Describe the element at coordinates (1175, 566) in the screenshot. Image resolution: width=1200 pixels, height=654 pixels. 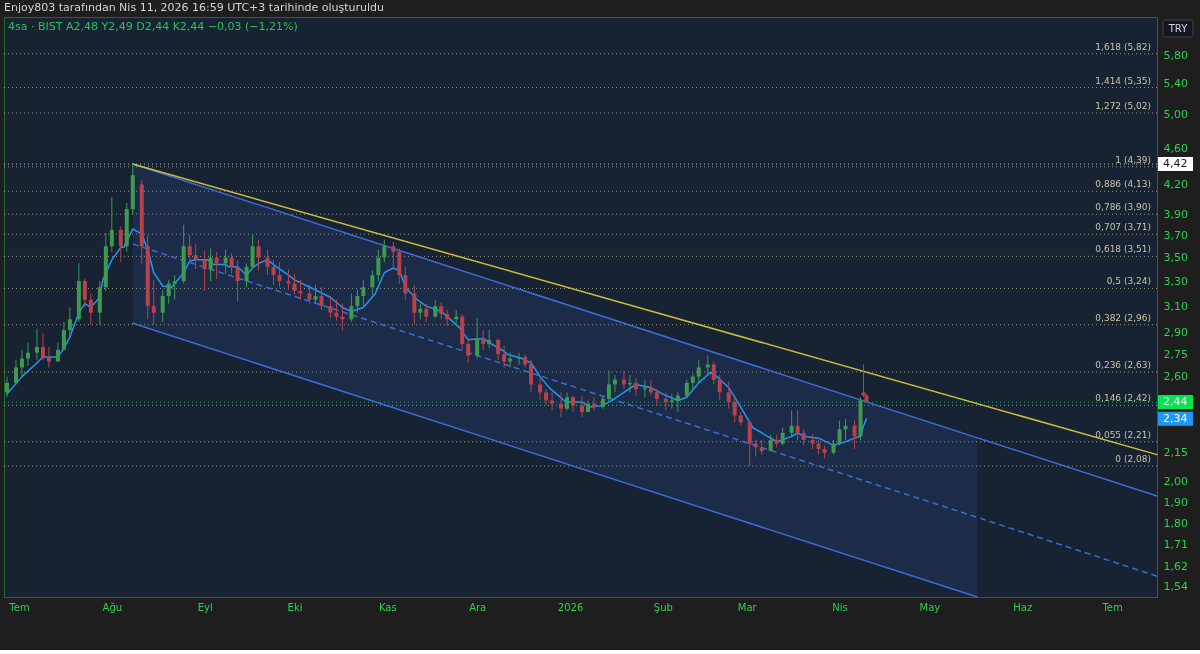
I see `y-tick-label: 1,62` at that location.